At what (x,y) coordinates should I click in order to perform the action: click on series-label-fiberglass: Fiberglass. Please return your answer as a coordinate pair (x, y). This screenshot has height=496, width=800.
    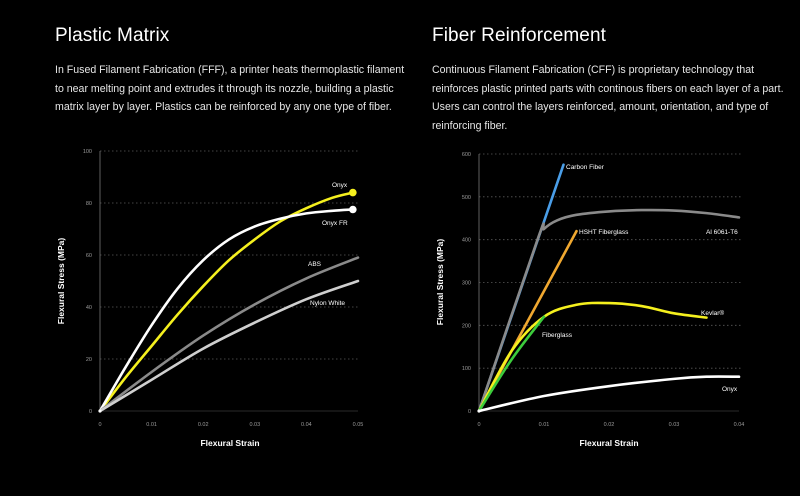
    Looking at the image, I should click on (557, 335).